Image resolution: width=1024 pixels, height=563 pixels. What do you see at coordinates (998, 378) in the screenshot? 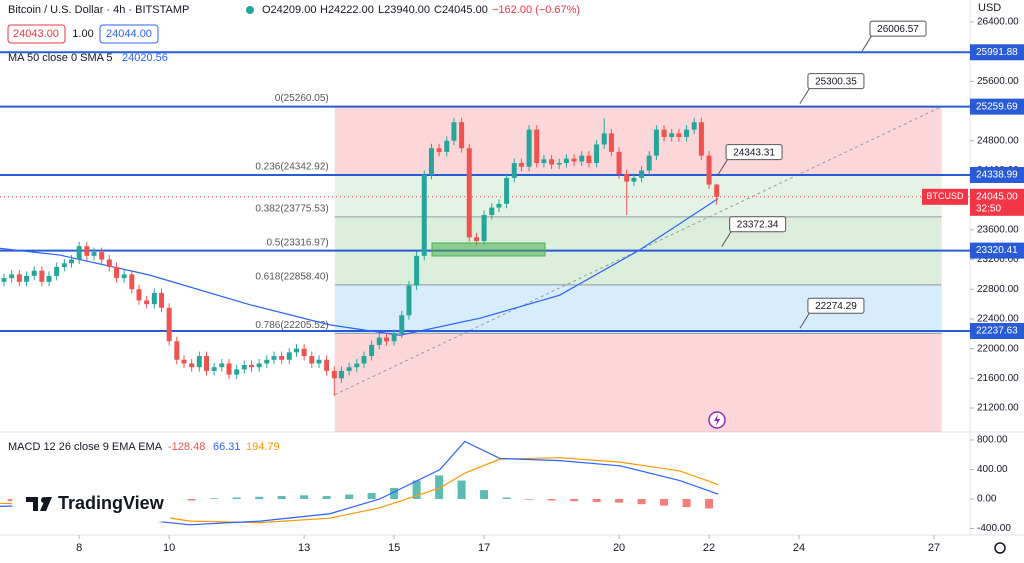
I see `y-tick-label: 21600.00` at bounding box center [998, 378].